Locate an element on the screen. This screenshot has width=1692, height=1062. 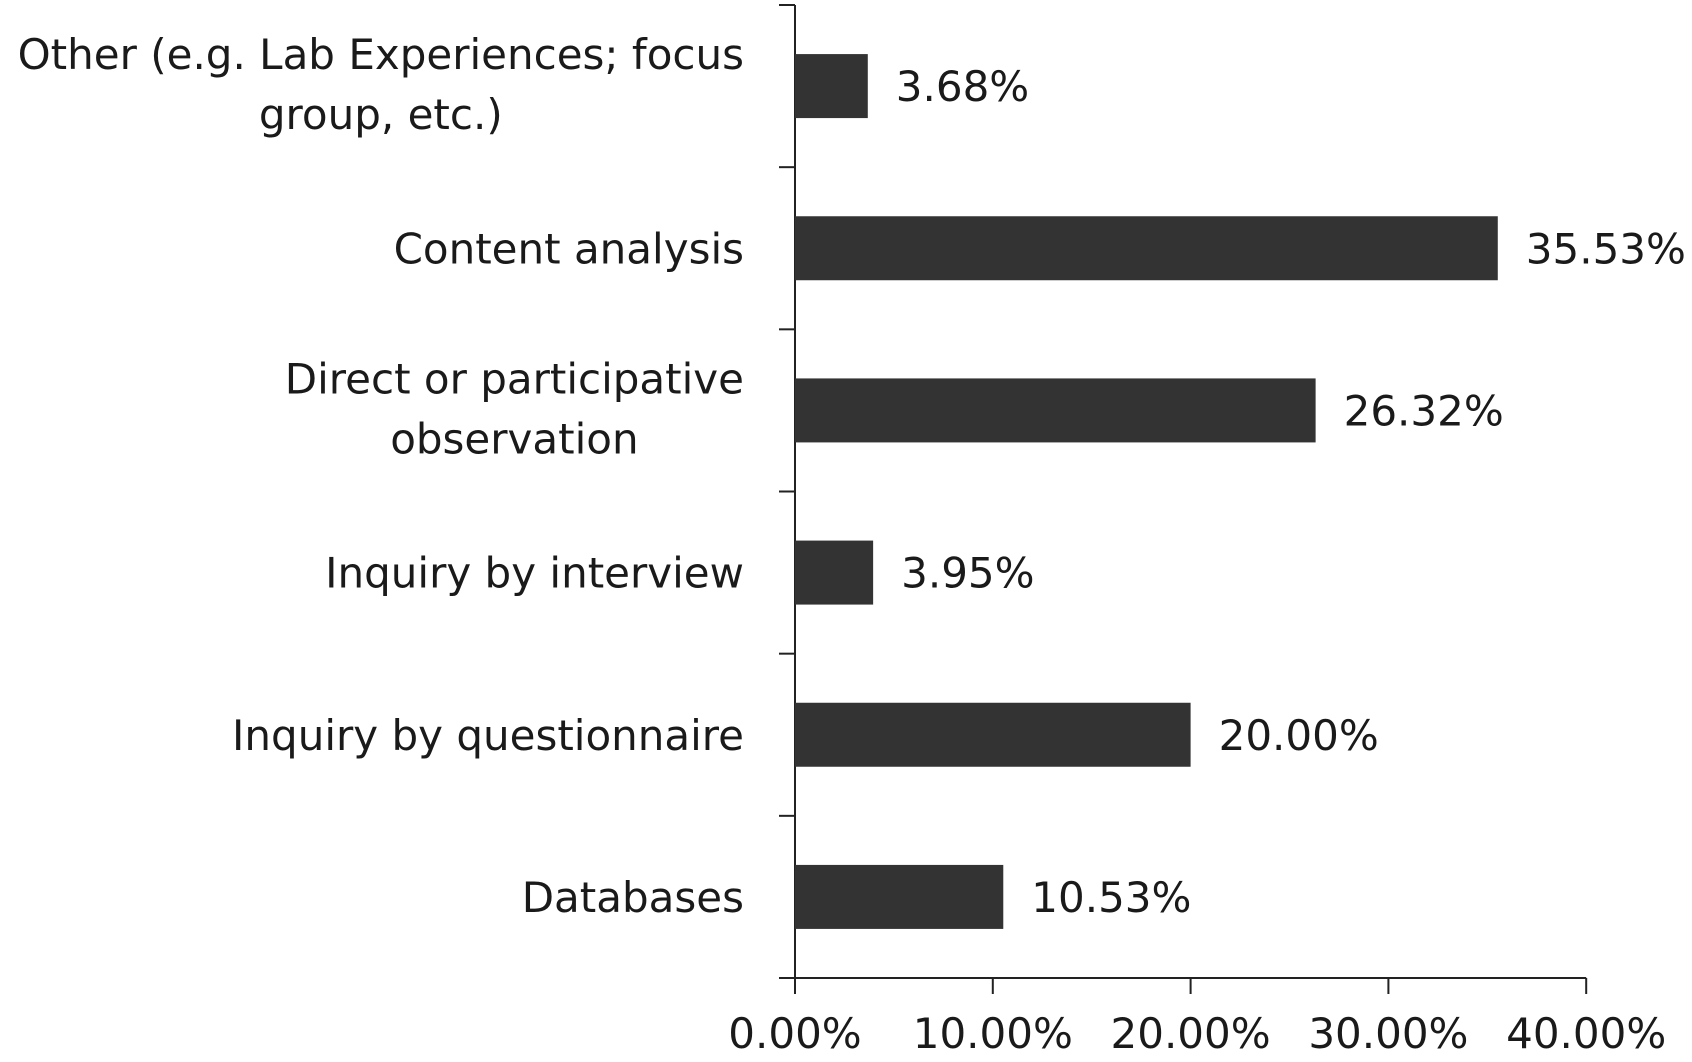
x-tick-labels: 0.00% 10.00% 20.00% 30.00% 40.00% is located at coordinates (1197, 1033).